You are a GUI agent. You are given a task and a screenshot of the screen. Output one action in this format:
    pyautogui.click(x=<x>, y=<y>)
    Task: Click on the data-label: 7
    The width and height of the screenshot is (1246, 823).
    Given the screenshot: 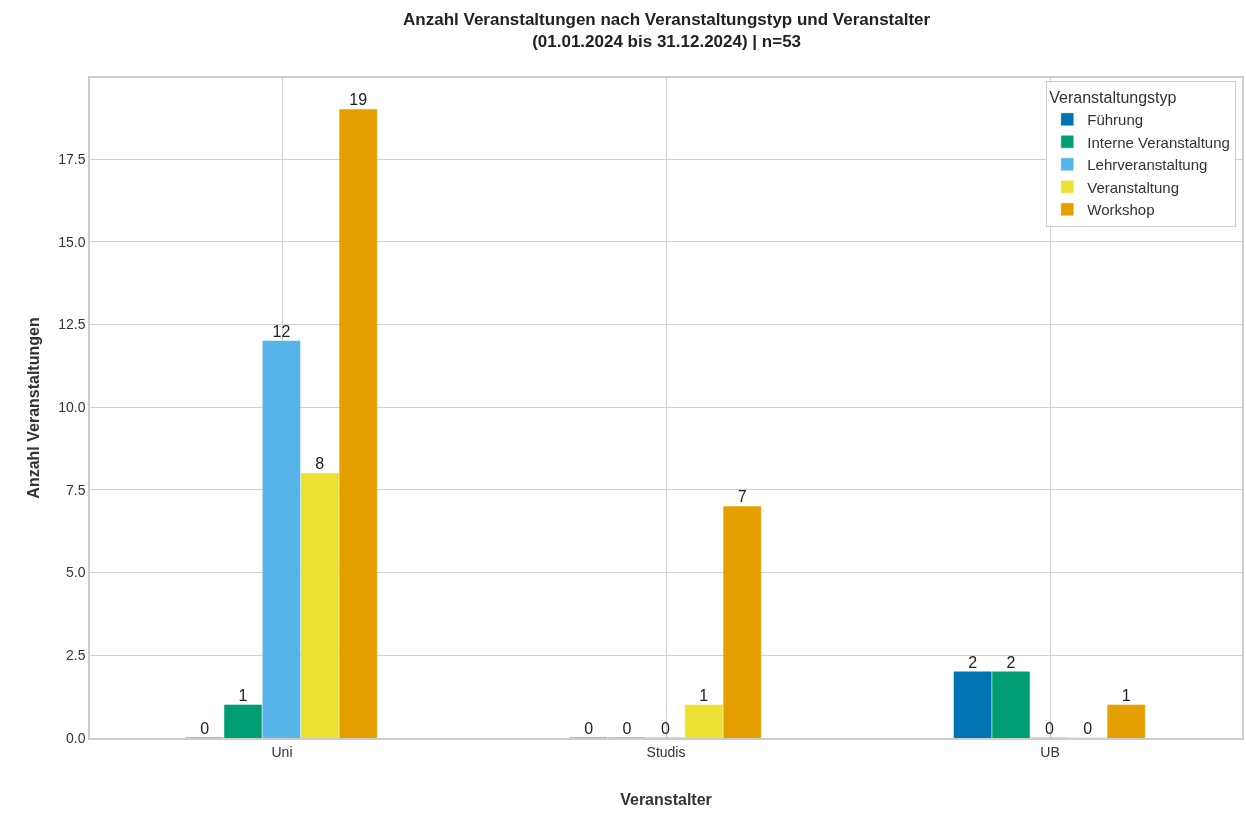 What is the action you would take?
    pyautogui.click(x=742, y=497)
    